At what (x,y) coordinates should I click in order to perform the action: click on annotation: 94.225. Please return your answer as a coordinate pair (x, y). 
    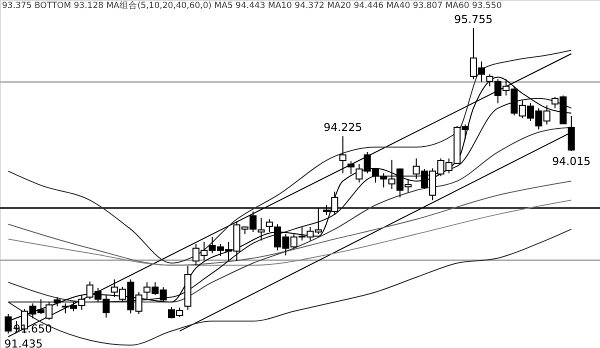
    Looking at the image, I should click on (343, 127).